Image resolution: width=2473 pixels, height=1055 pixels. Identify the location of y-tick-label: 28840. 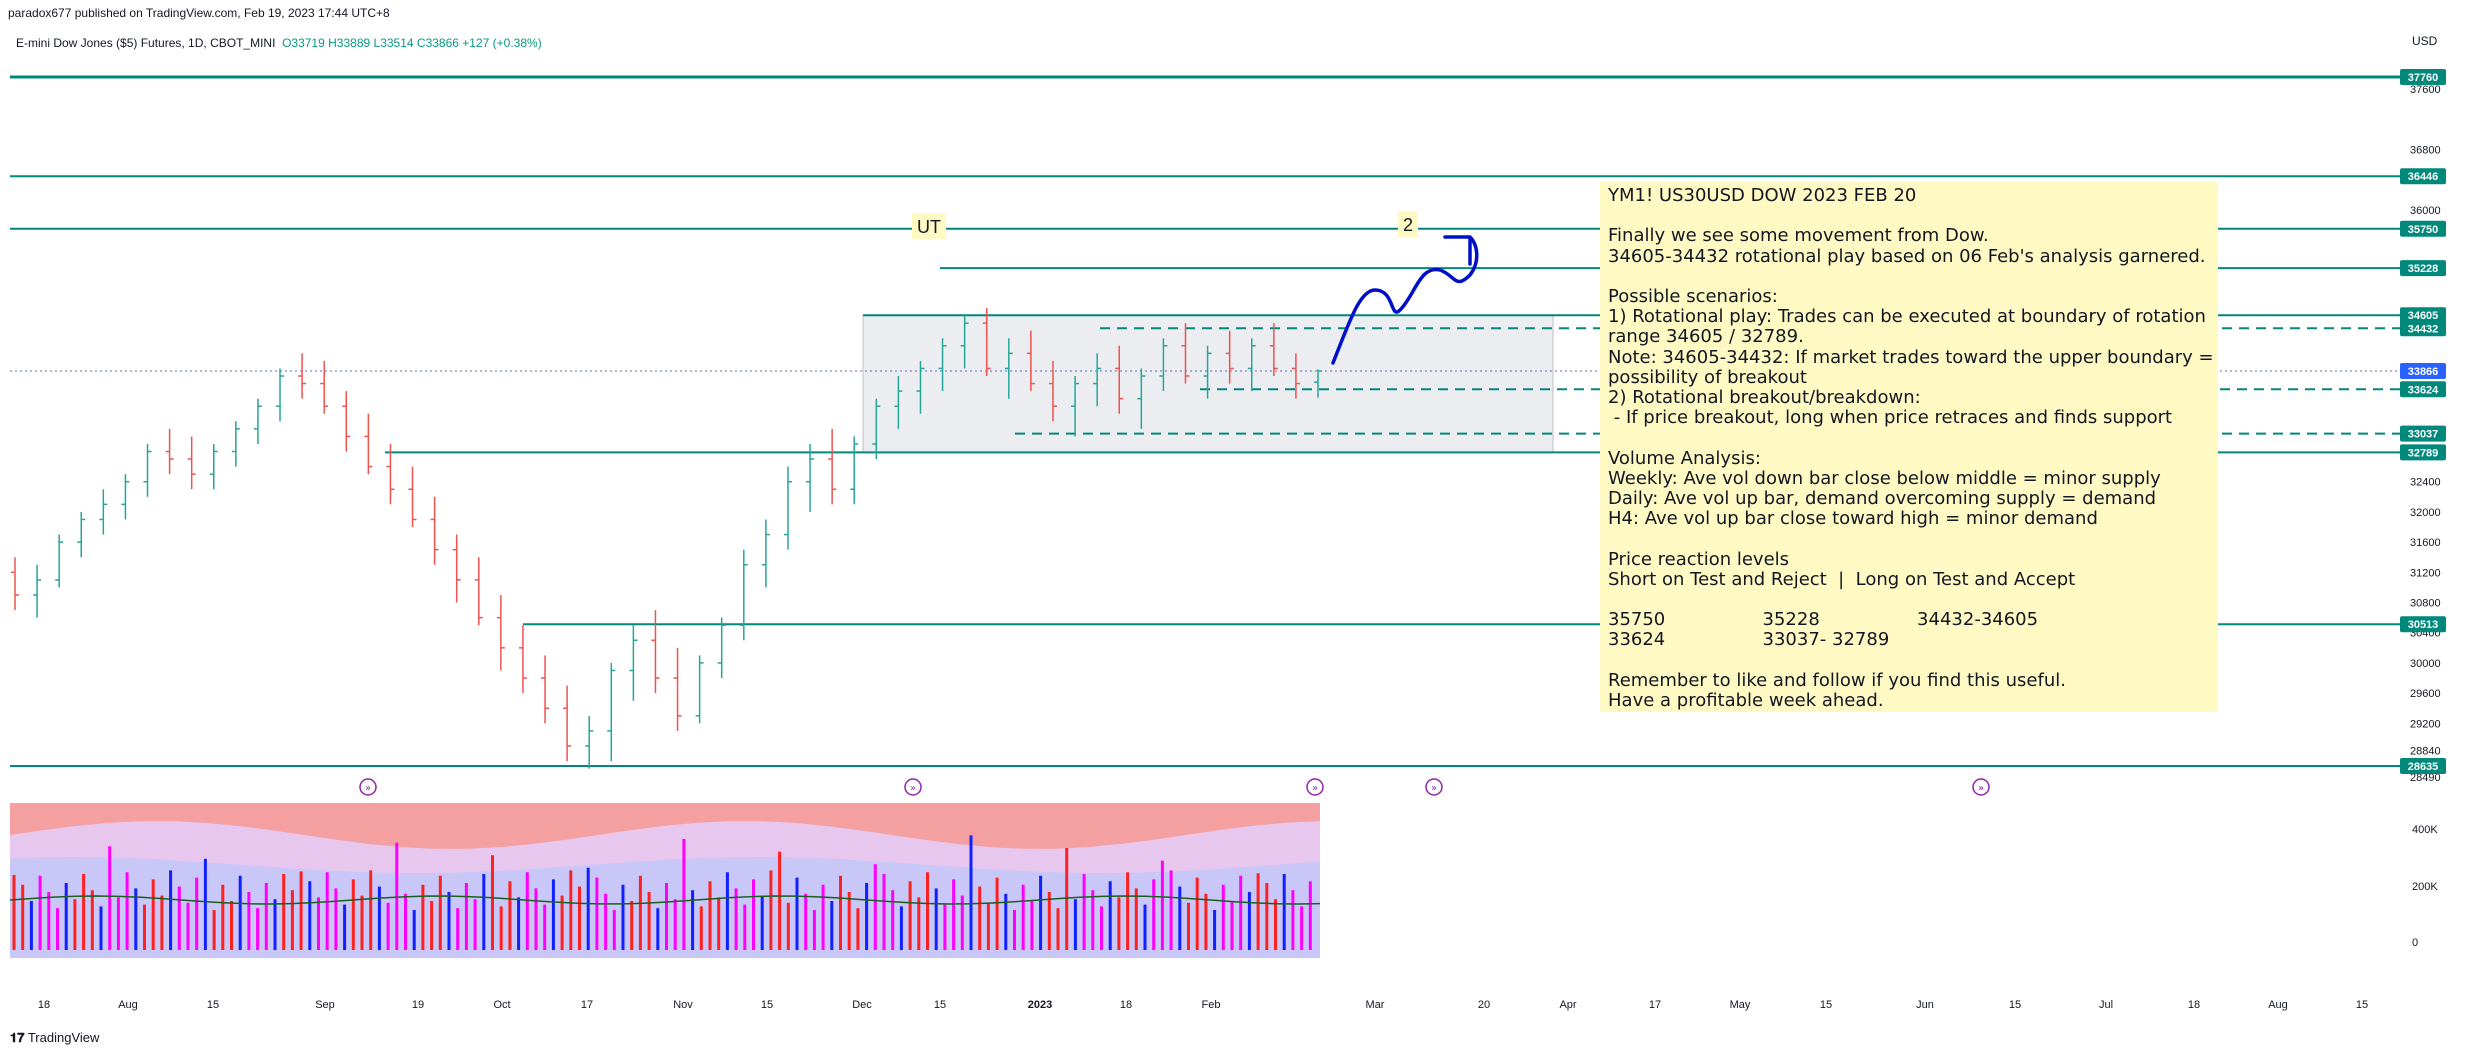
(2425, 752).